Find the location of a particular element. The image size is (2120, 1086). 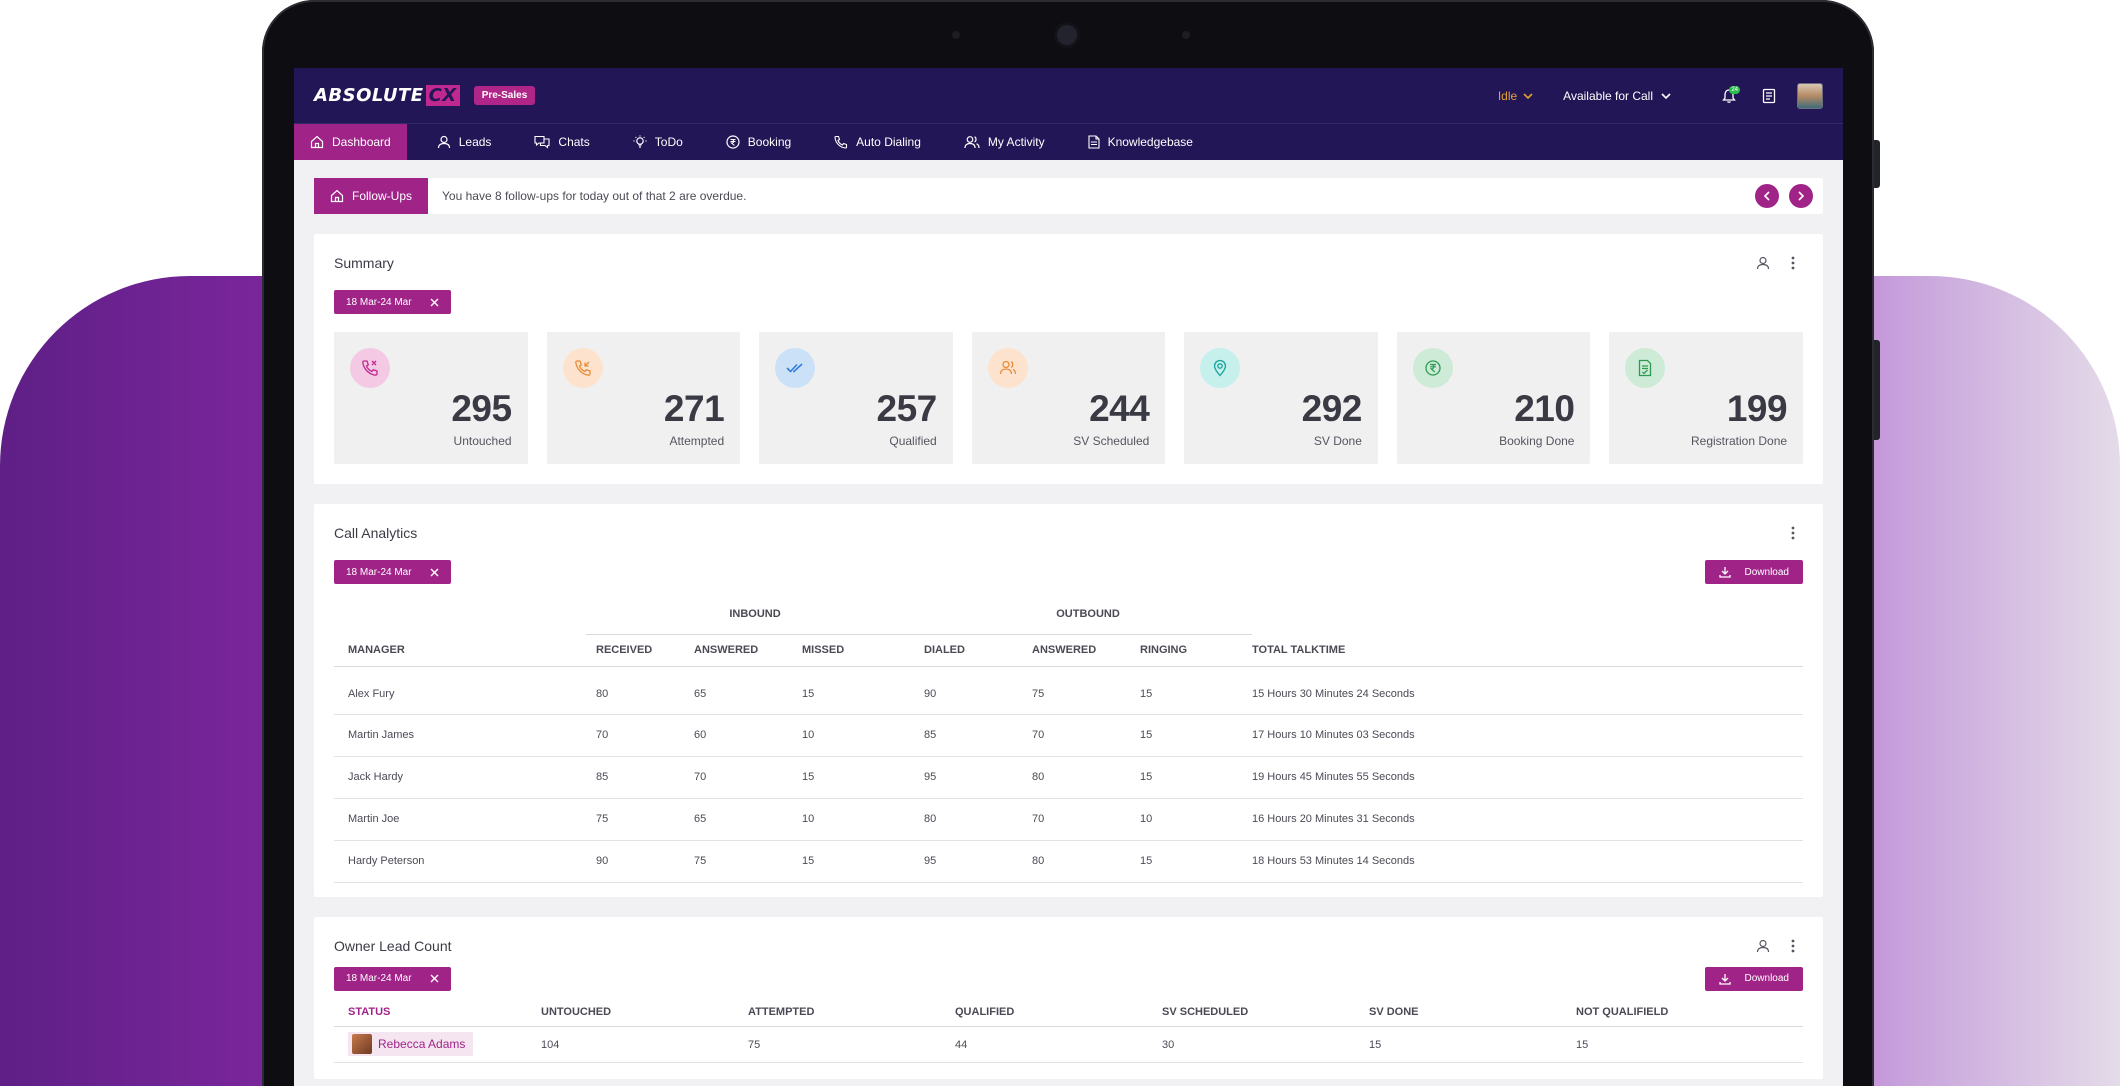

nav-my-activity: My Activity is located at coordinates (1004, 142).